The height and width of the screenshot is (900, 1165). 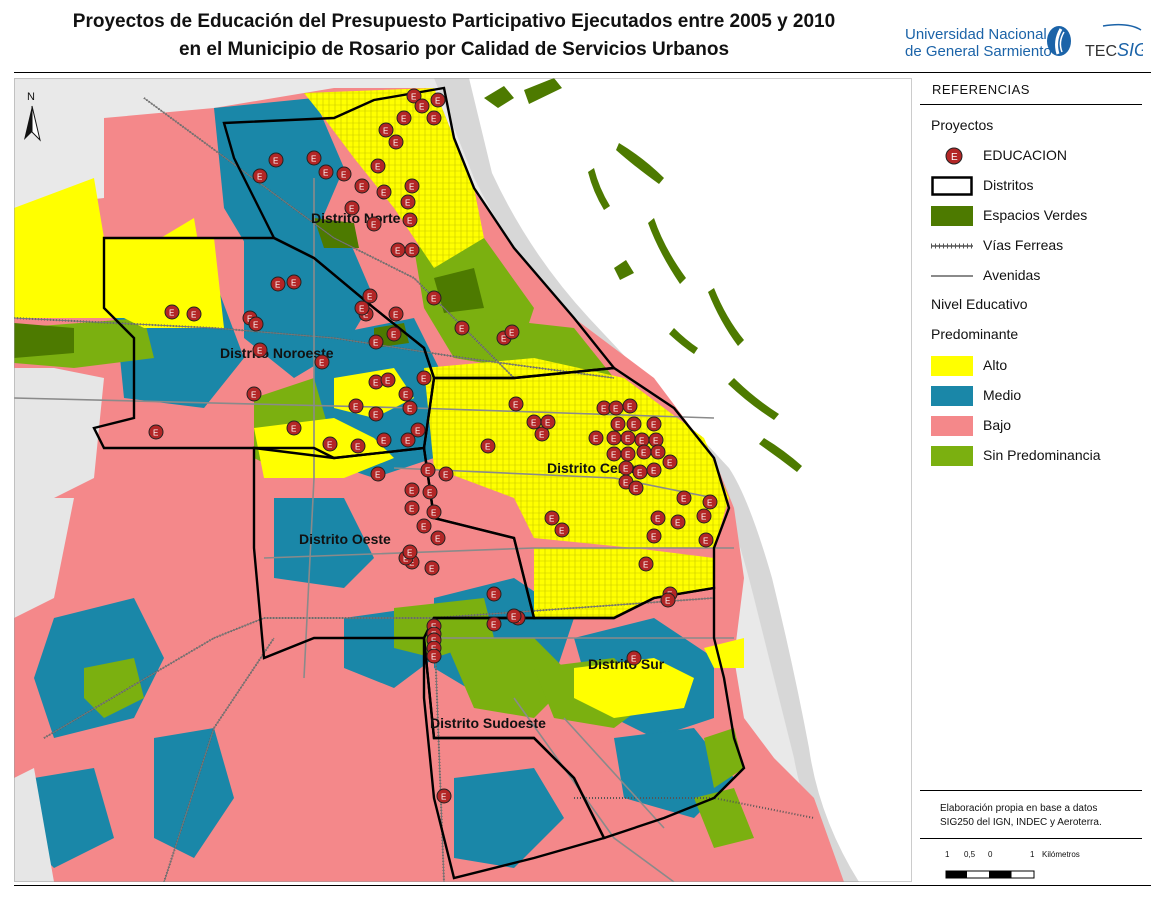 I want to click on legend-label-bajo: Bajo, so click(x=997, y=425).